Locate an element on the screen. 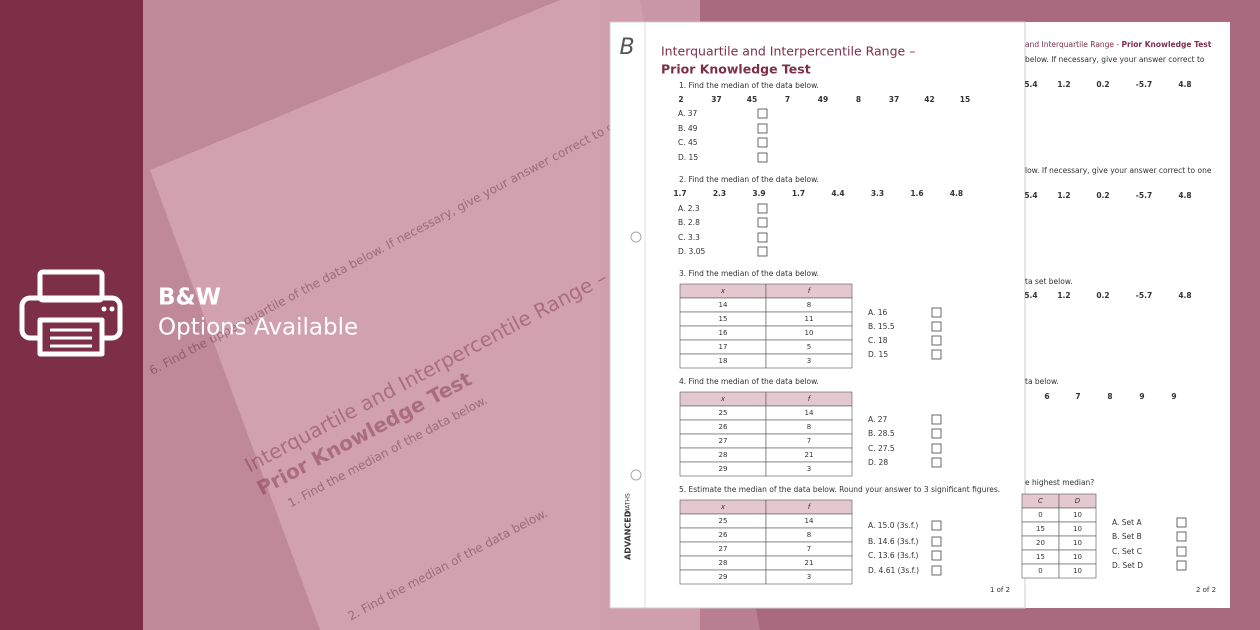 The height and width of the screenshot is (630, 1260). option: B. 2.8 is located at coordinates (689, 222).